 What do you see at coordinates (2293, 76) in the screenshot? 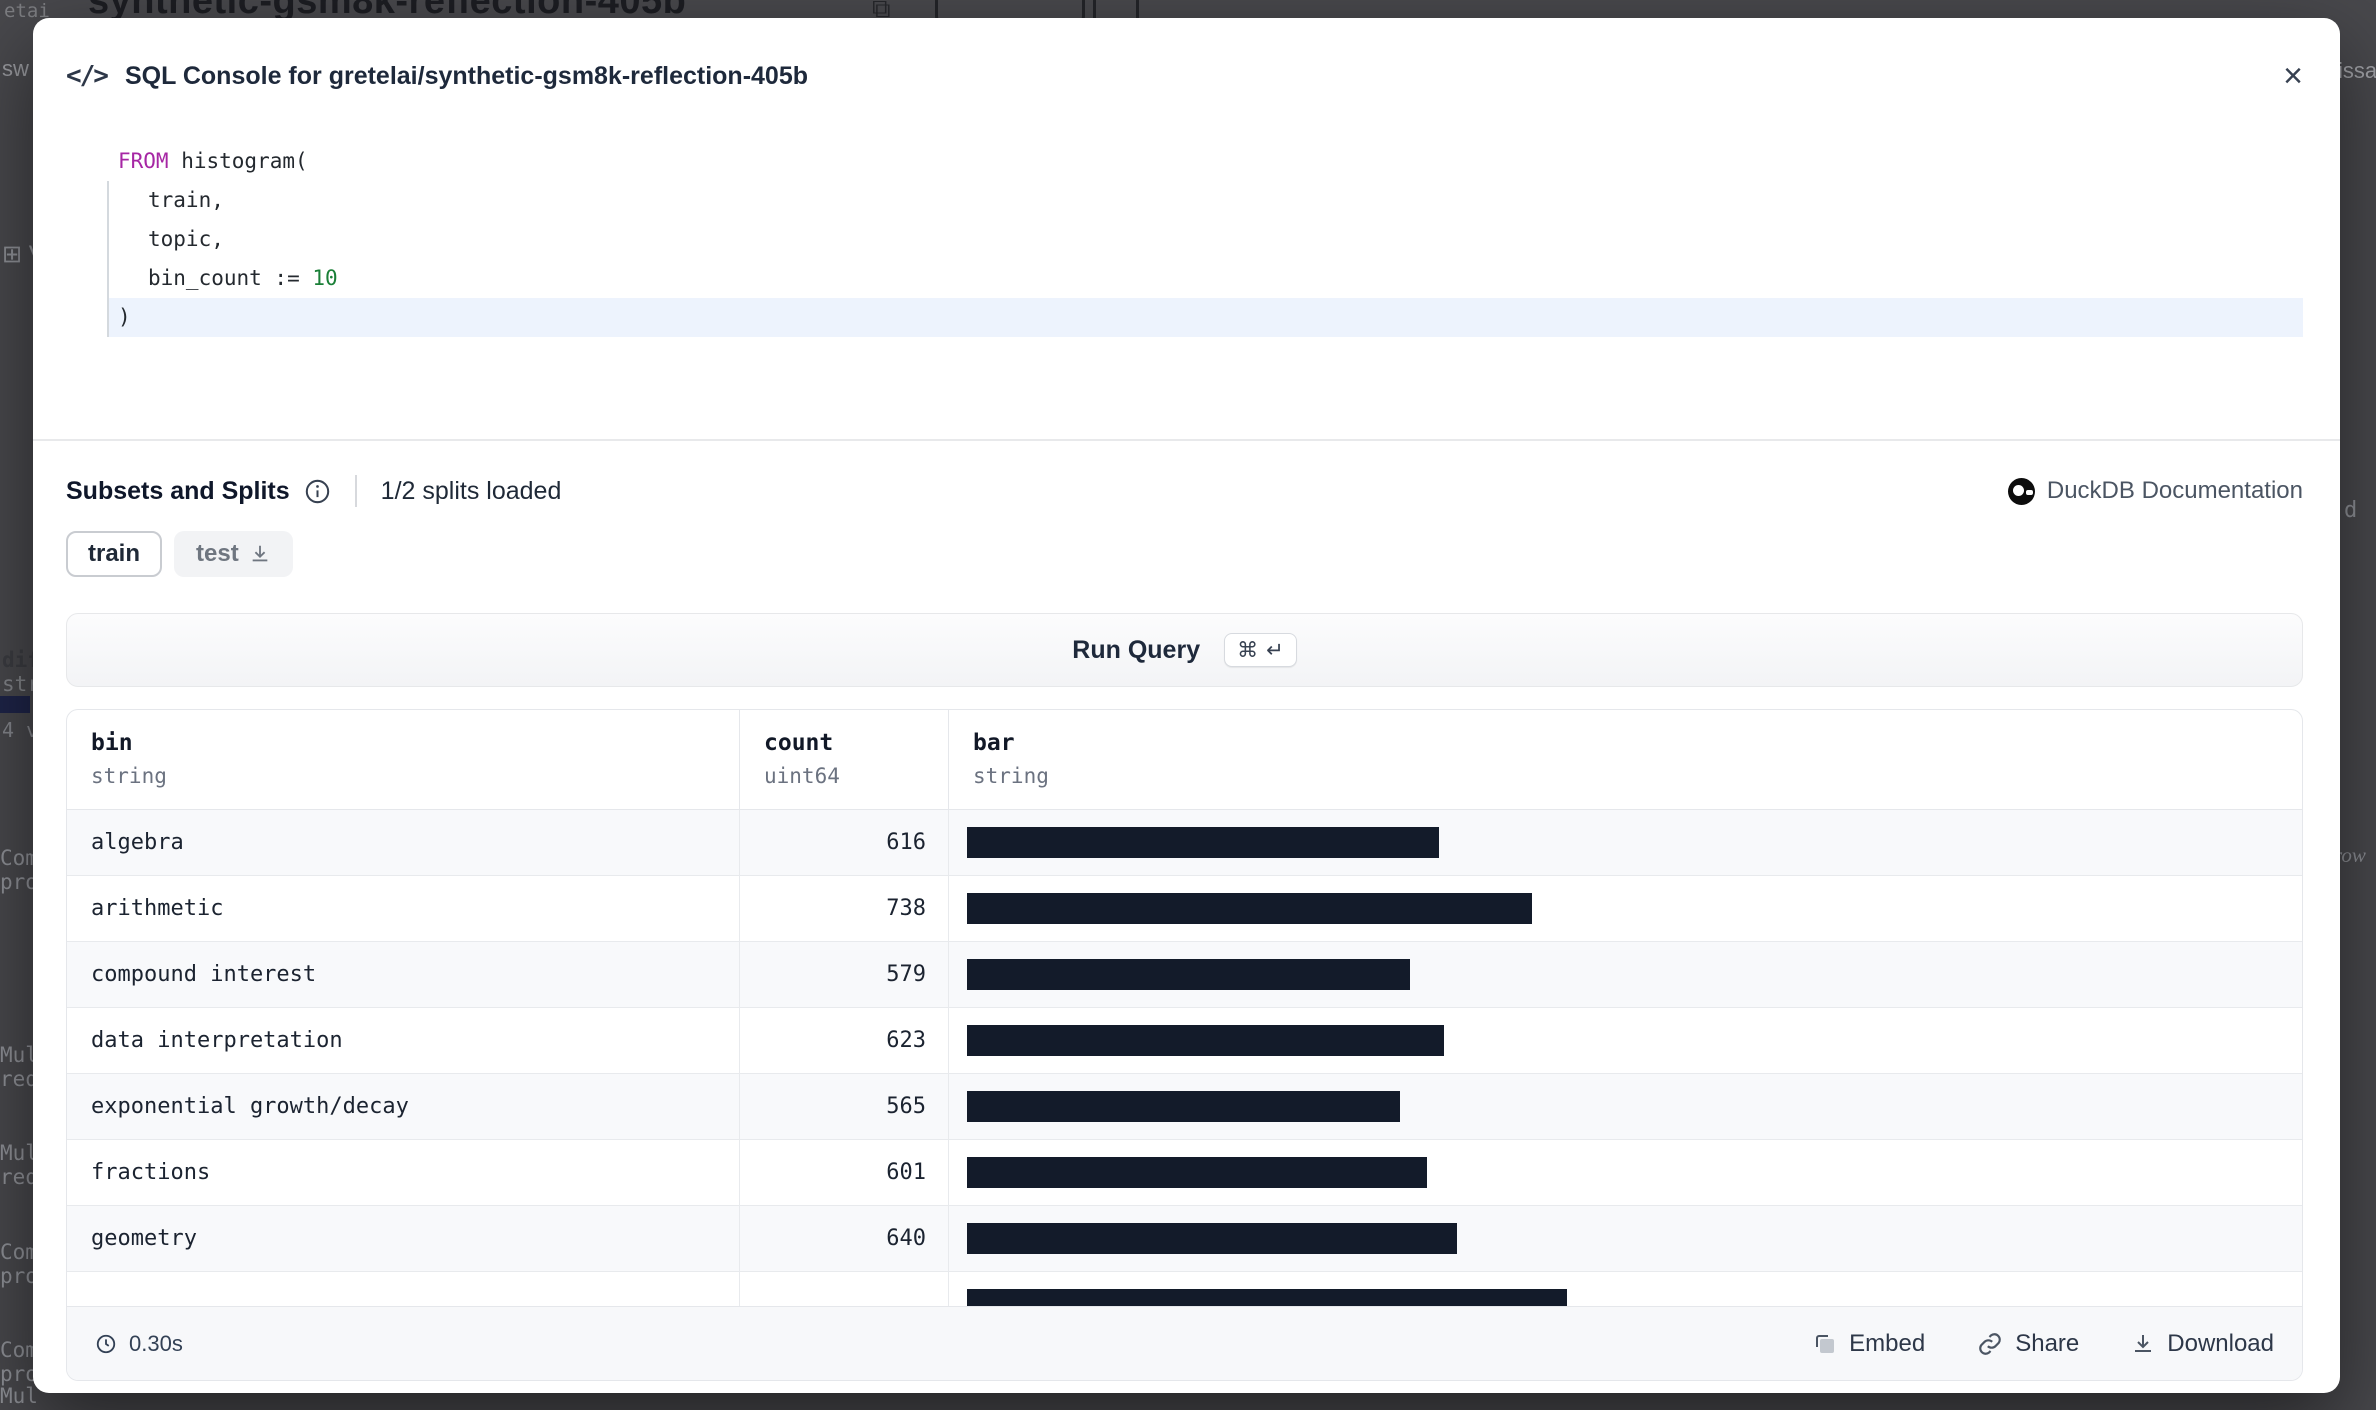
I see `close-icon: ×` at bounding box center [2293, 76].